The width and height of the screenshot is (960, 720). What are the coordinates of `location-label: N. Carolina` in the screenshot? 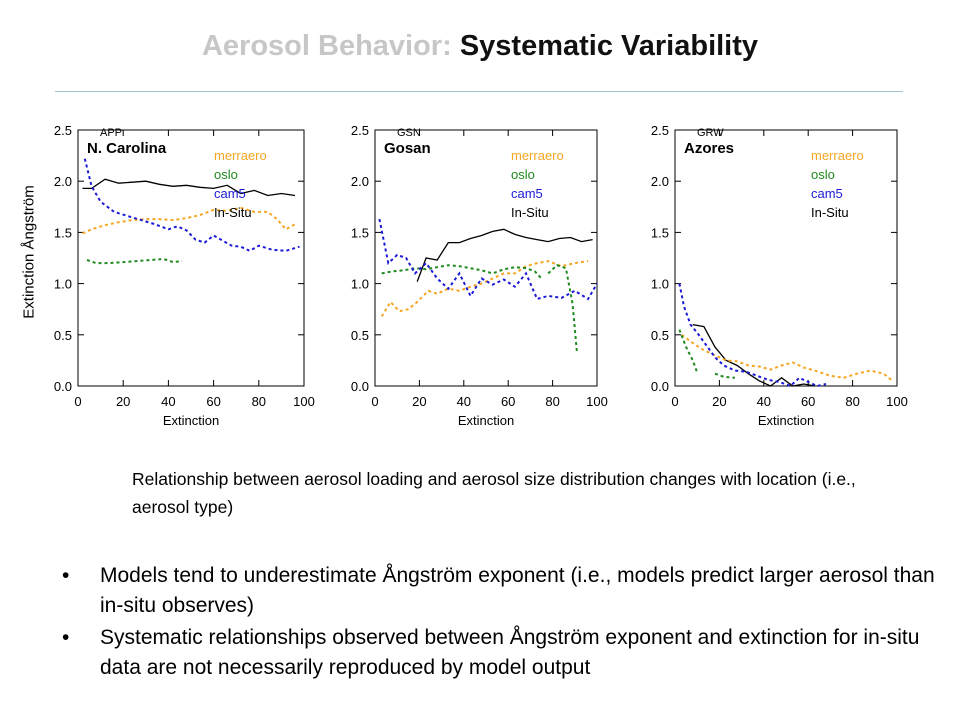 It's located at (127, 148).